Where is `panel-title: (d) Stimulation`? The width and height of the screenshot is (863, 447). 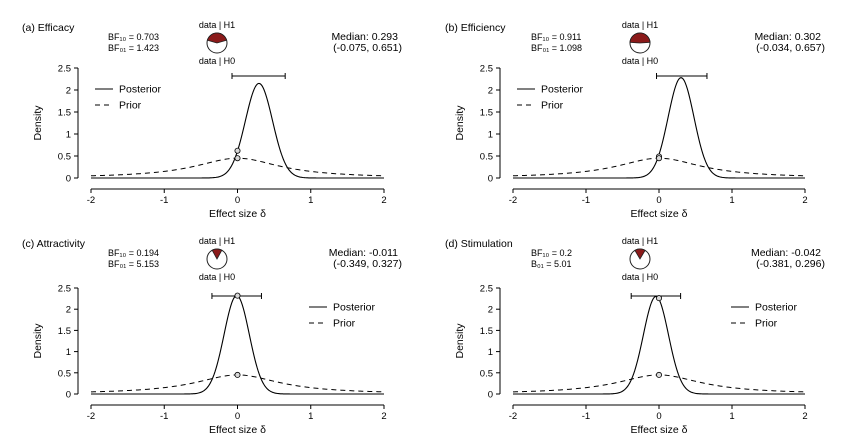 panel-title: (d) Stimulation is located at coordinates (479, 244).